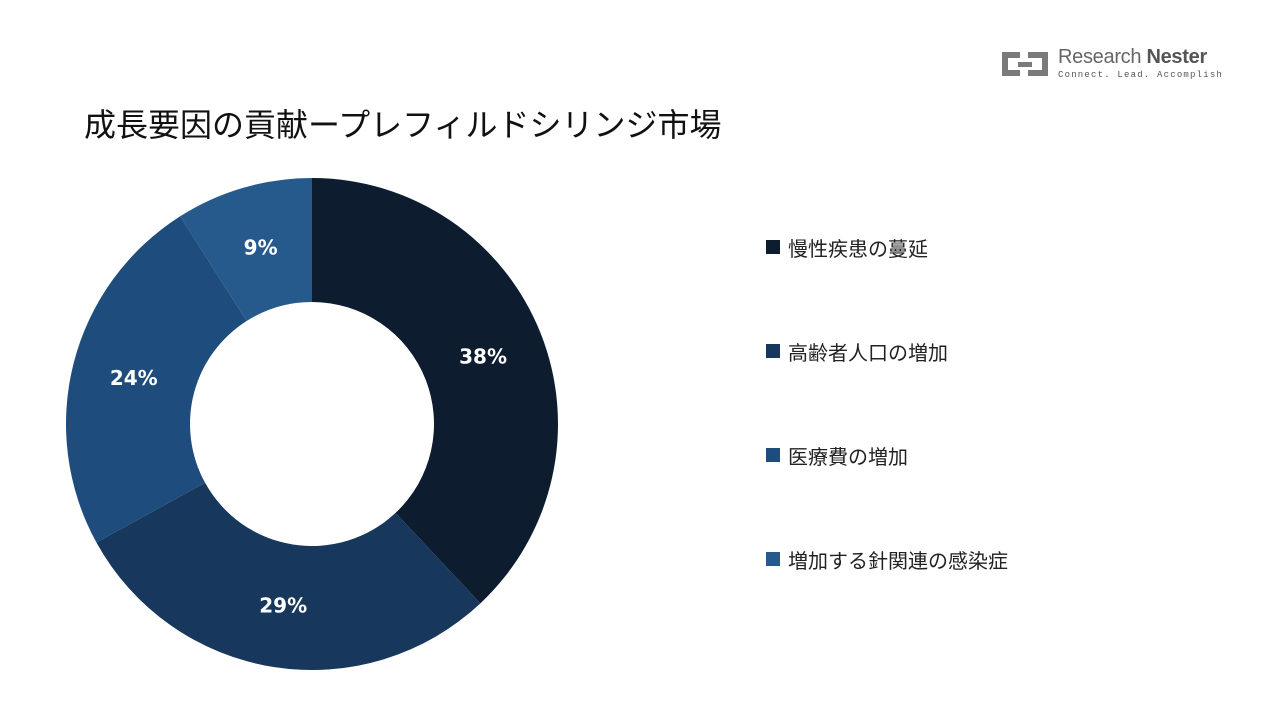 The width and height of the screenshot is (1280, 720). Describe the element at coordinates (848, 456) in the screenshot. I see `legend-label-3: 医療費の増加` at that location.